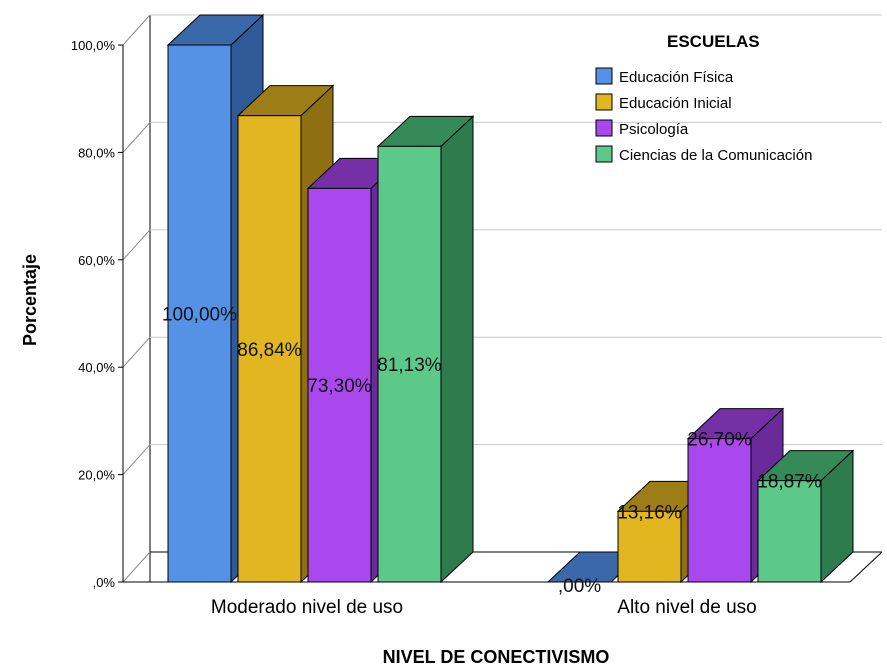 This screenshot has width=887, height=672. I want to click on x-axis-title: NIVEL DE CONECTIVISMO, so click(496, 657).